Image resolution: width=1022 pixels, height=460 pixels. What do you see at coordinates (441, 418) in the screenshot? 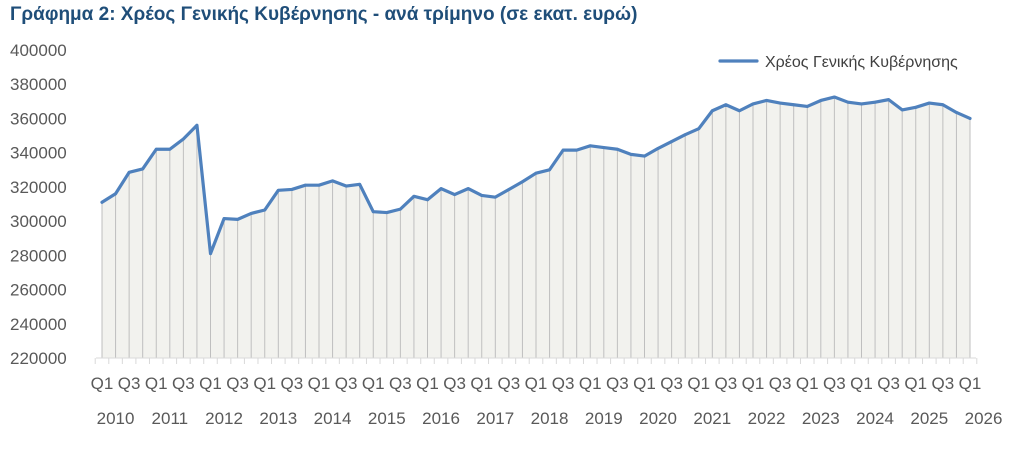
I see `x-year-label: 2016` at bounding box center [441, 418].